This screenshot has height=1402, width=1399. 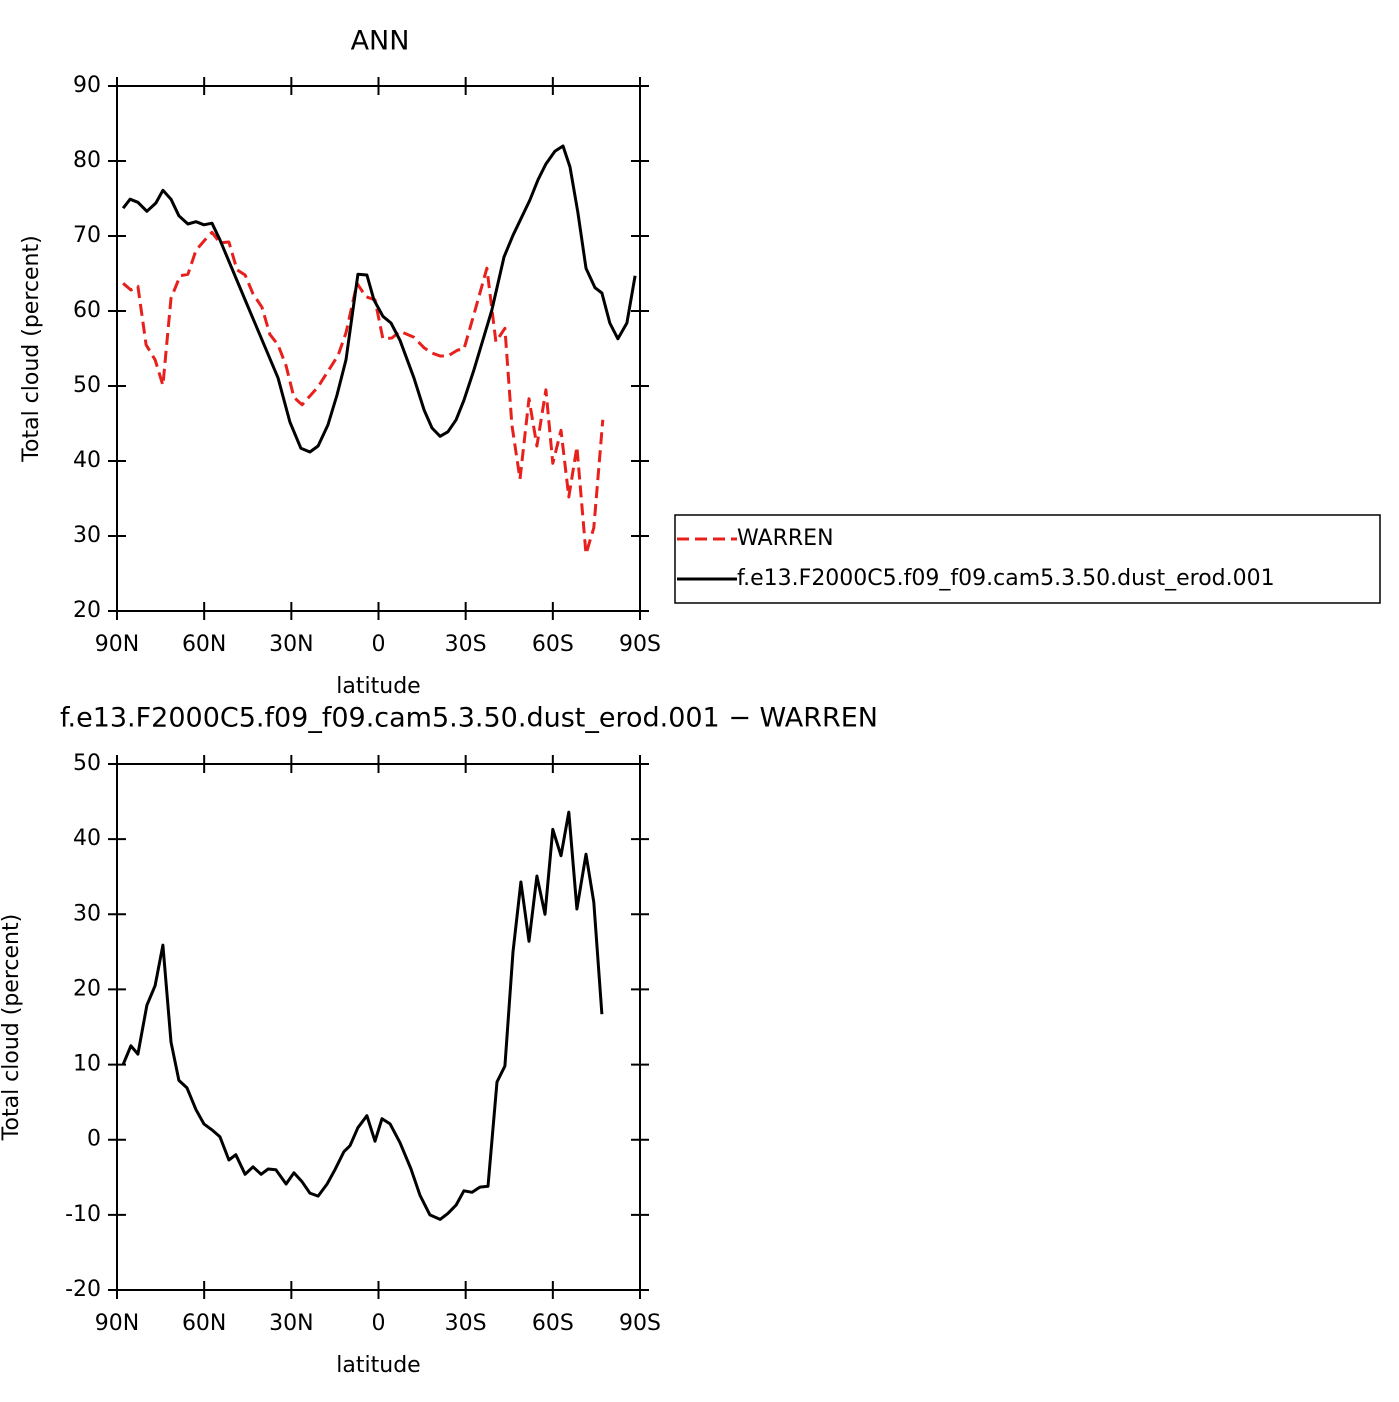 What do you see at coordinates (380, 41) in the screenshot?
I see `chart-title: ANN` at bounding box center [380, 41].